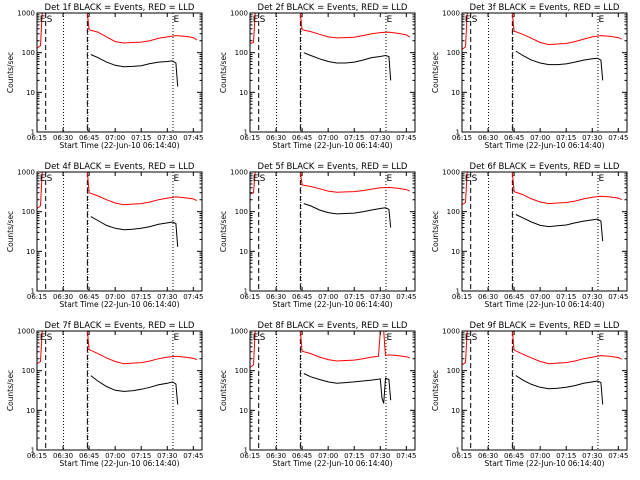 This screenshot has width=640, height=480. I want to click on panel-title: Det 9f BLACK = Events, RED = LLD, so click(545, 326).